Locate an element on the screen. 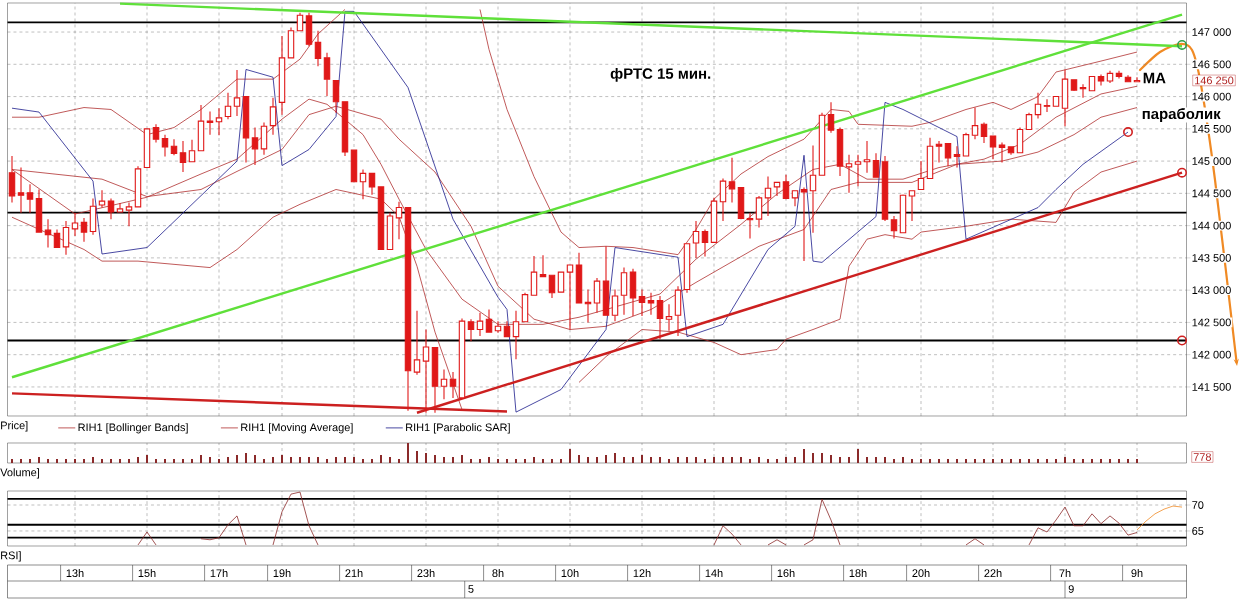 The width and height of the screenshot is (1241, 602). text: Volume] is located at coordinates (20, 473).